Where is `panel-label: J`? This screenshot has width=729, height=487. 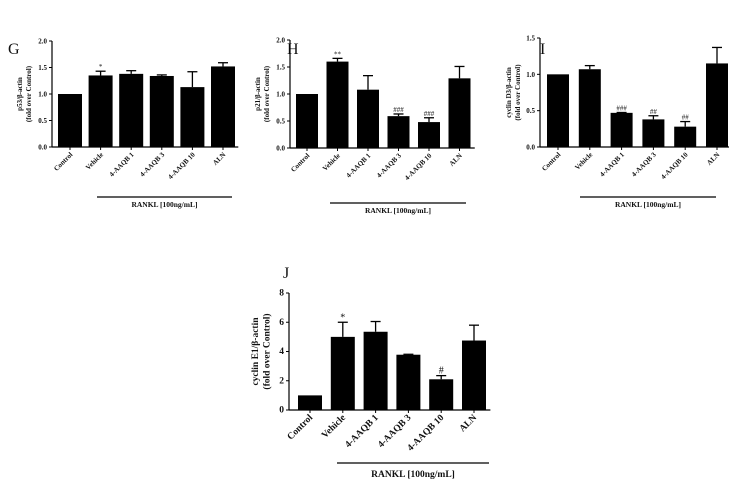 panel-label: J is located at coordinates (286, 273).